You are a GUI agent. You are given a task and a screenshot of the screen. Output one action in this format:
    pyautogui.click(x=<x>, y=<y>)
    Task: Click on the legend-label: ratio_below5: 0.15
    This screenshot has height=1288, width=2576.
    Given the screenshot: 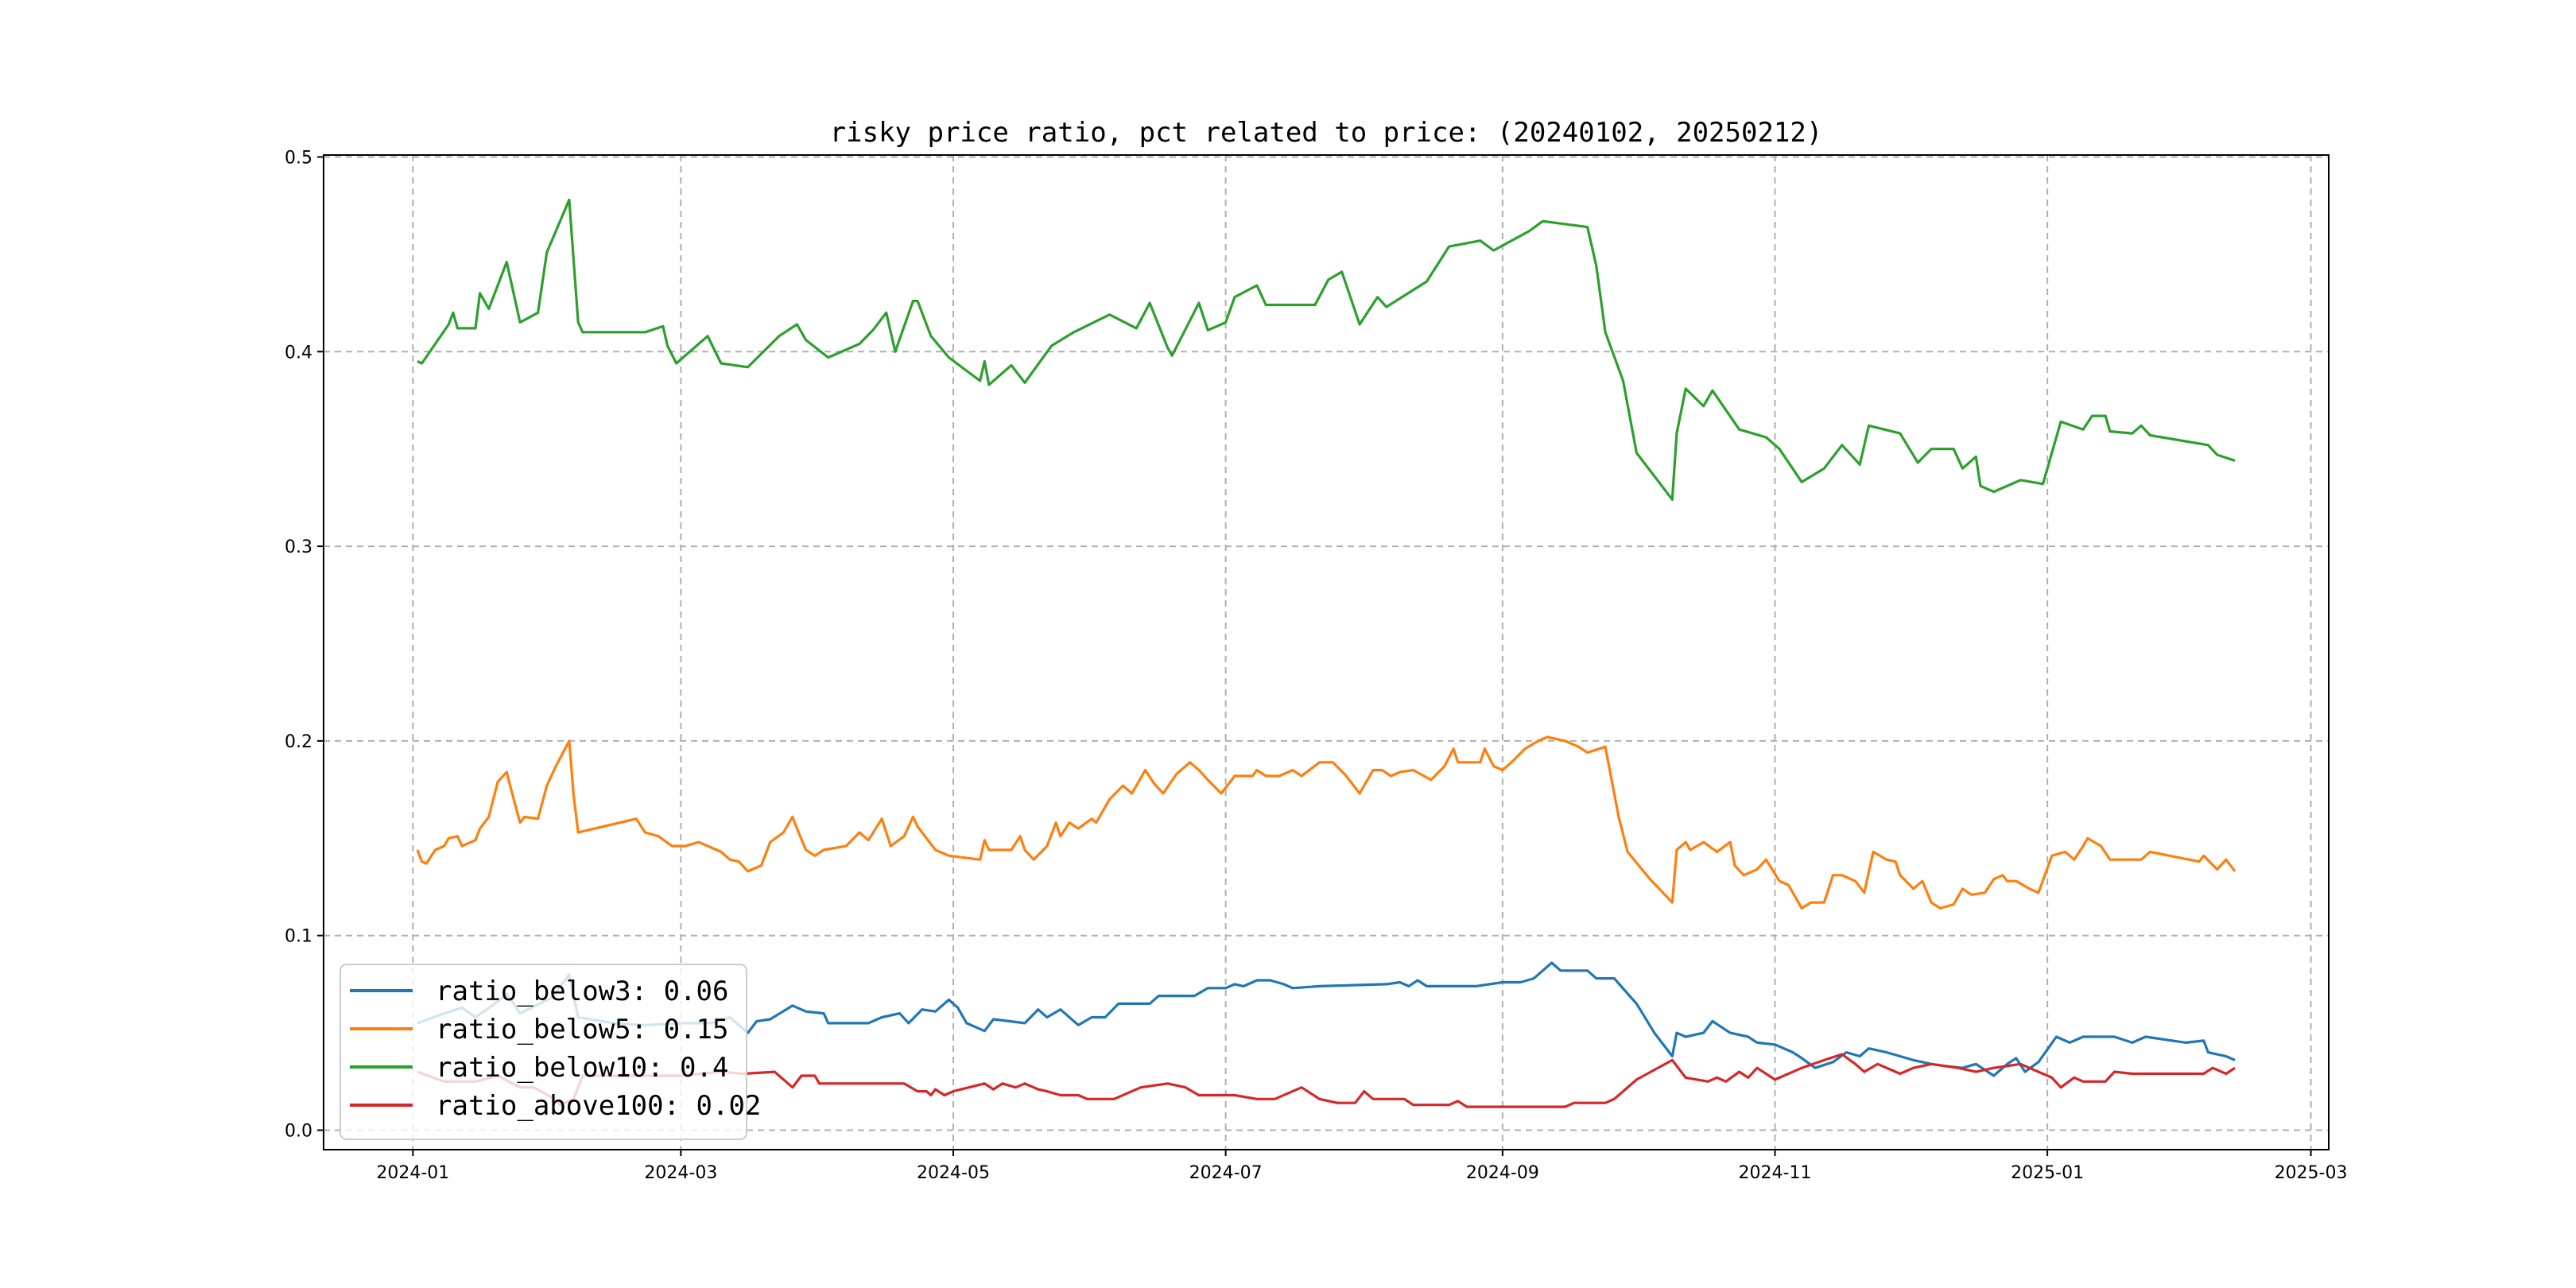 What is the action you would take?
    pyautogui.click(x=582, y=1030)
    